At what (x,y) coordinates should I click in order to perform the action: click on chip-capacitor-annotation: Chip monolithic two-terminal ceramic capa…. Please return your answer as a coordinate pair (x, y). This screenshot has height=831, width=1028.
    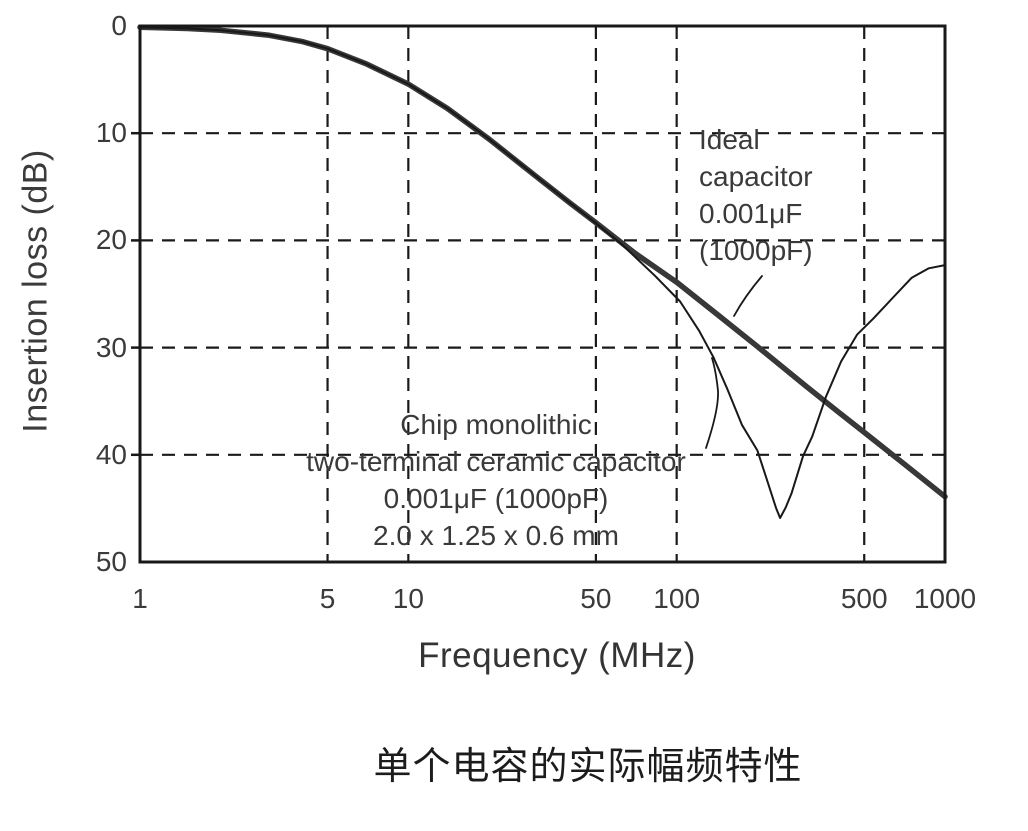
    Looking at the image, I should click on (496, 480).